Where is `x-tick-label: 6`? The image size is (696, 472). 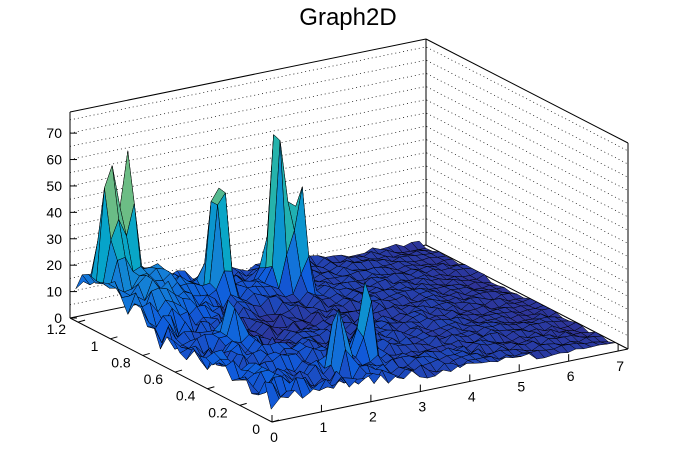 x-tick-label: 6 is located at coordinates (571, 376).